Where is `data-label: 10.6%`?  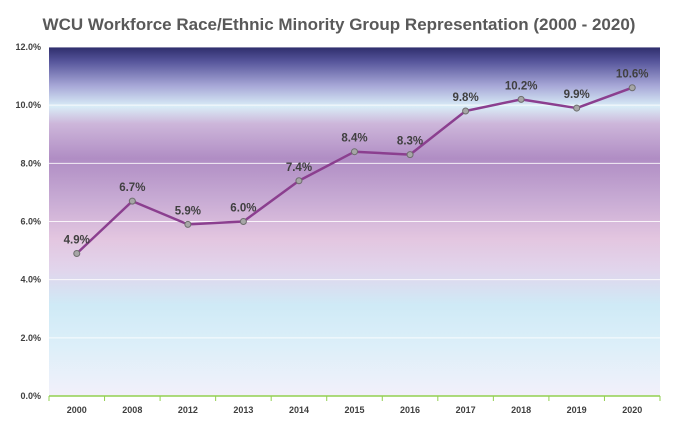 data-label: 10.6% is located at coordinates (632, 75).